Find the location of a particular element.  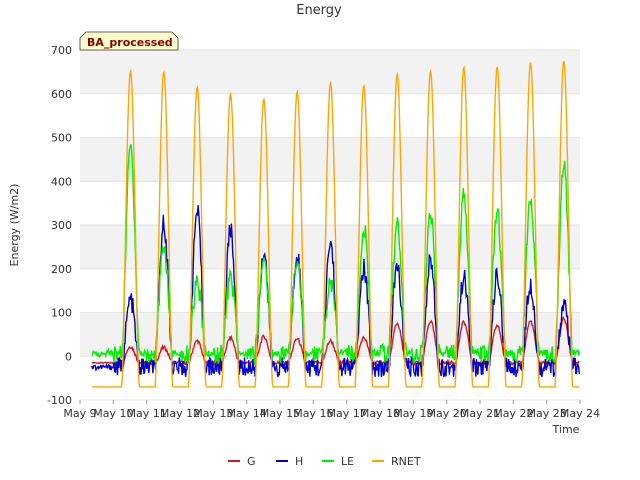

processed-tag: BA_processed is located at coordinates (129, 41).